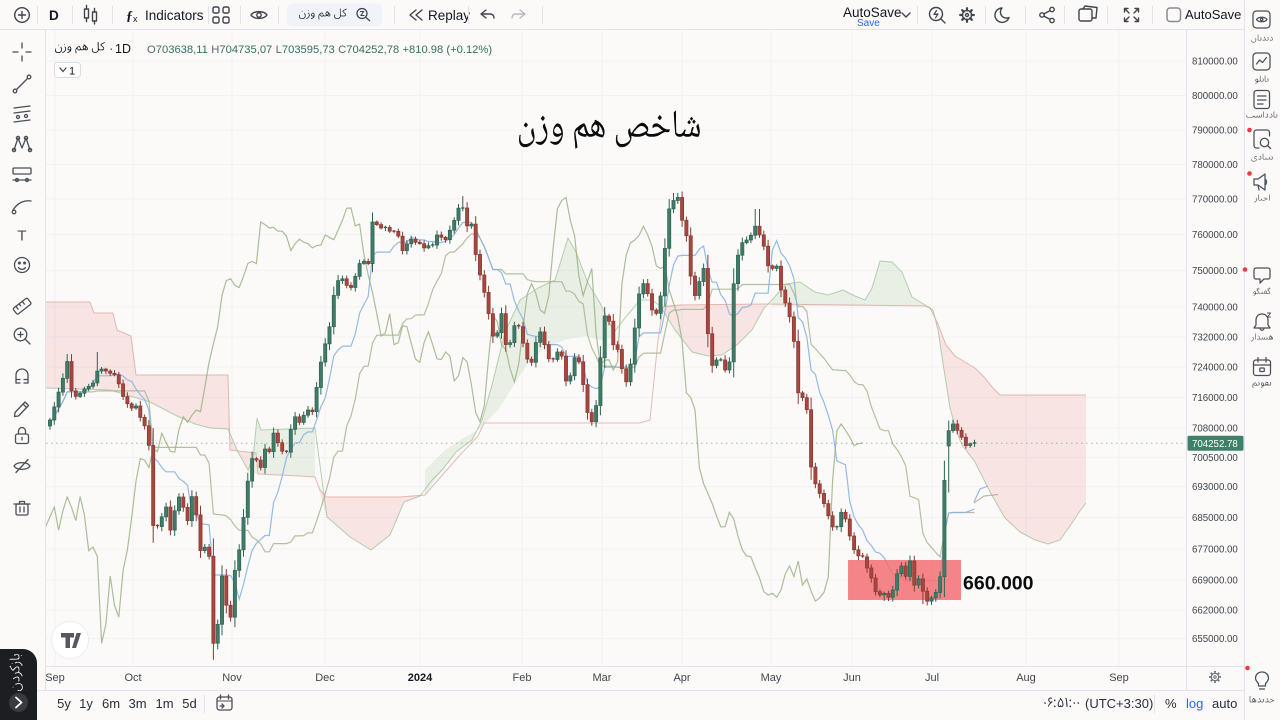 The height and width of the screenshot is (720, 1280). What do you see at coordinates (1215, 429) in the screenshot?
I see `svg-text: 708000.00` at bounding box center [1215, 429].